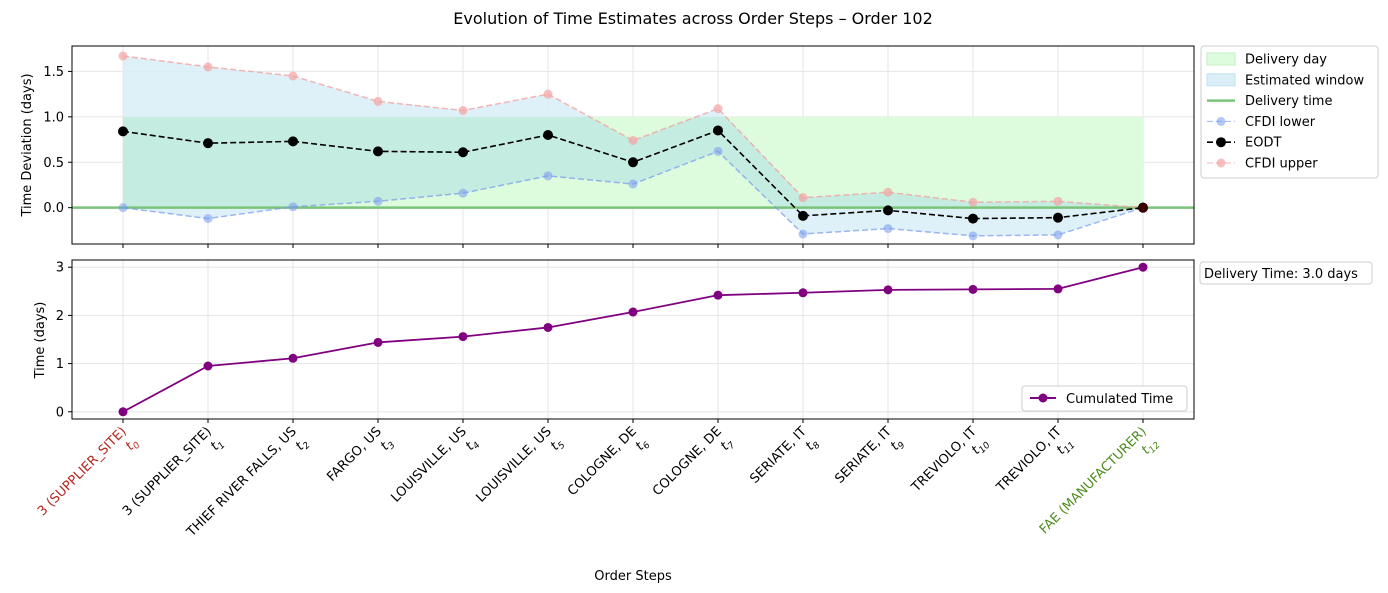 The image size is (1388, 593). I want to click on bottom-y-tick-label: 0, so click(60, 412).